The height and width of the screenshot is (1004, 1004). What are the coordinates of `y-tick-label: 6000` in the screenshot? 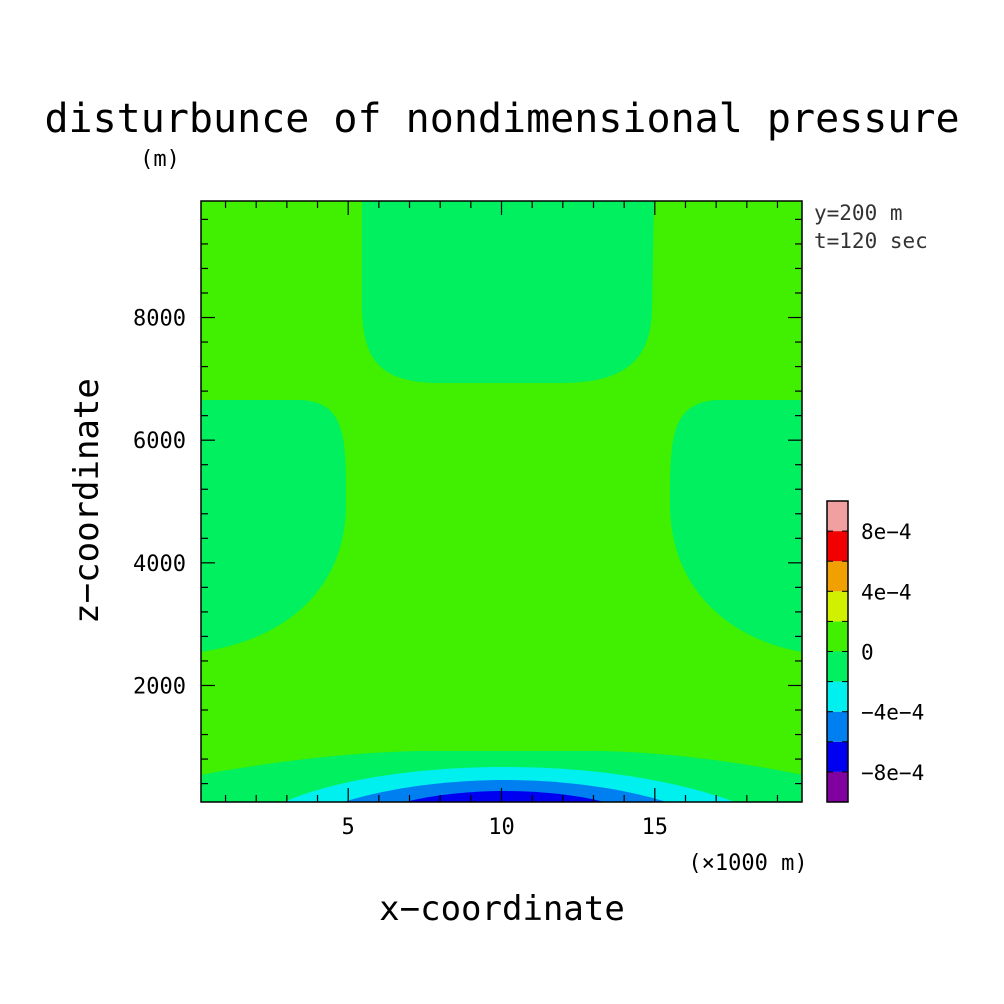 It's located at (159, 441).